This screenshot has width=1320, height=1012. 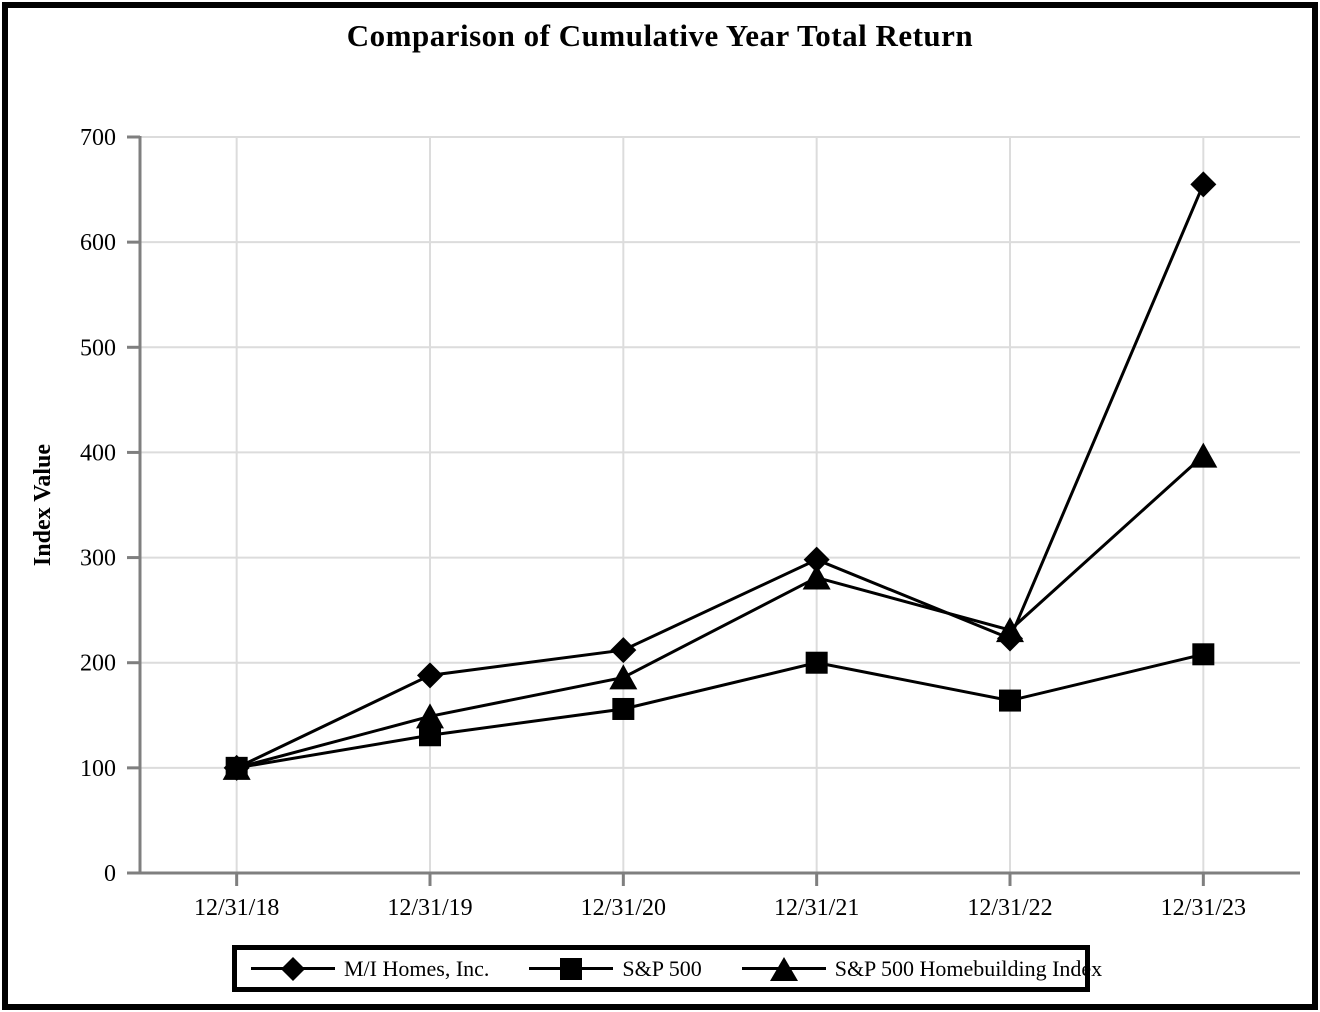 I want to click on series-line-square, so click(x=720, y=711).